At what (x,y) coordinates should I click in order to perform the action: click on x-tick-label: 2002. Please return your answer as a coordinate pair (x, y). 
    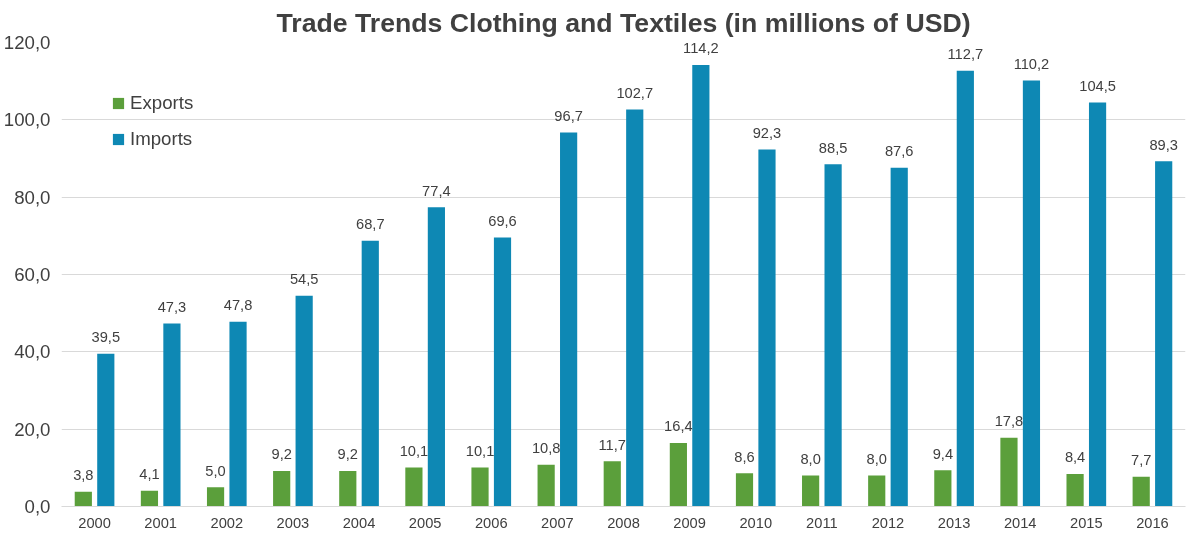
    Looking at the image, I should click on (227, 522).